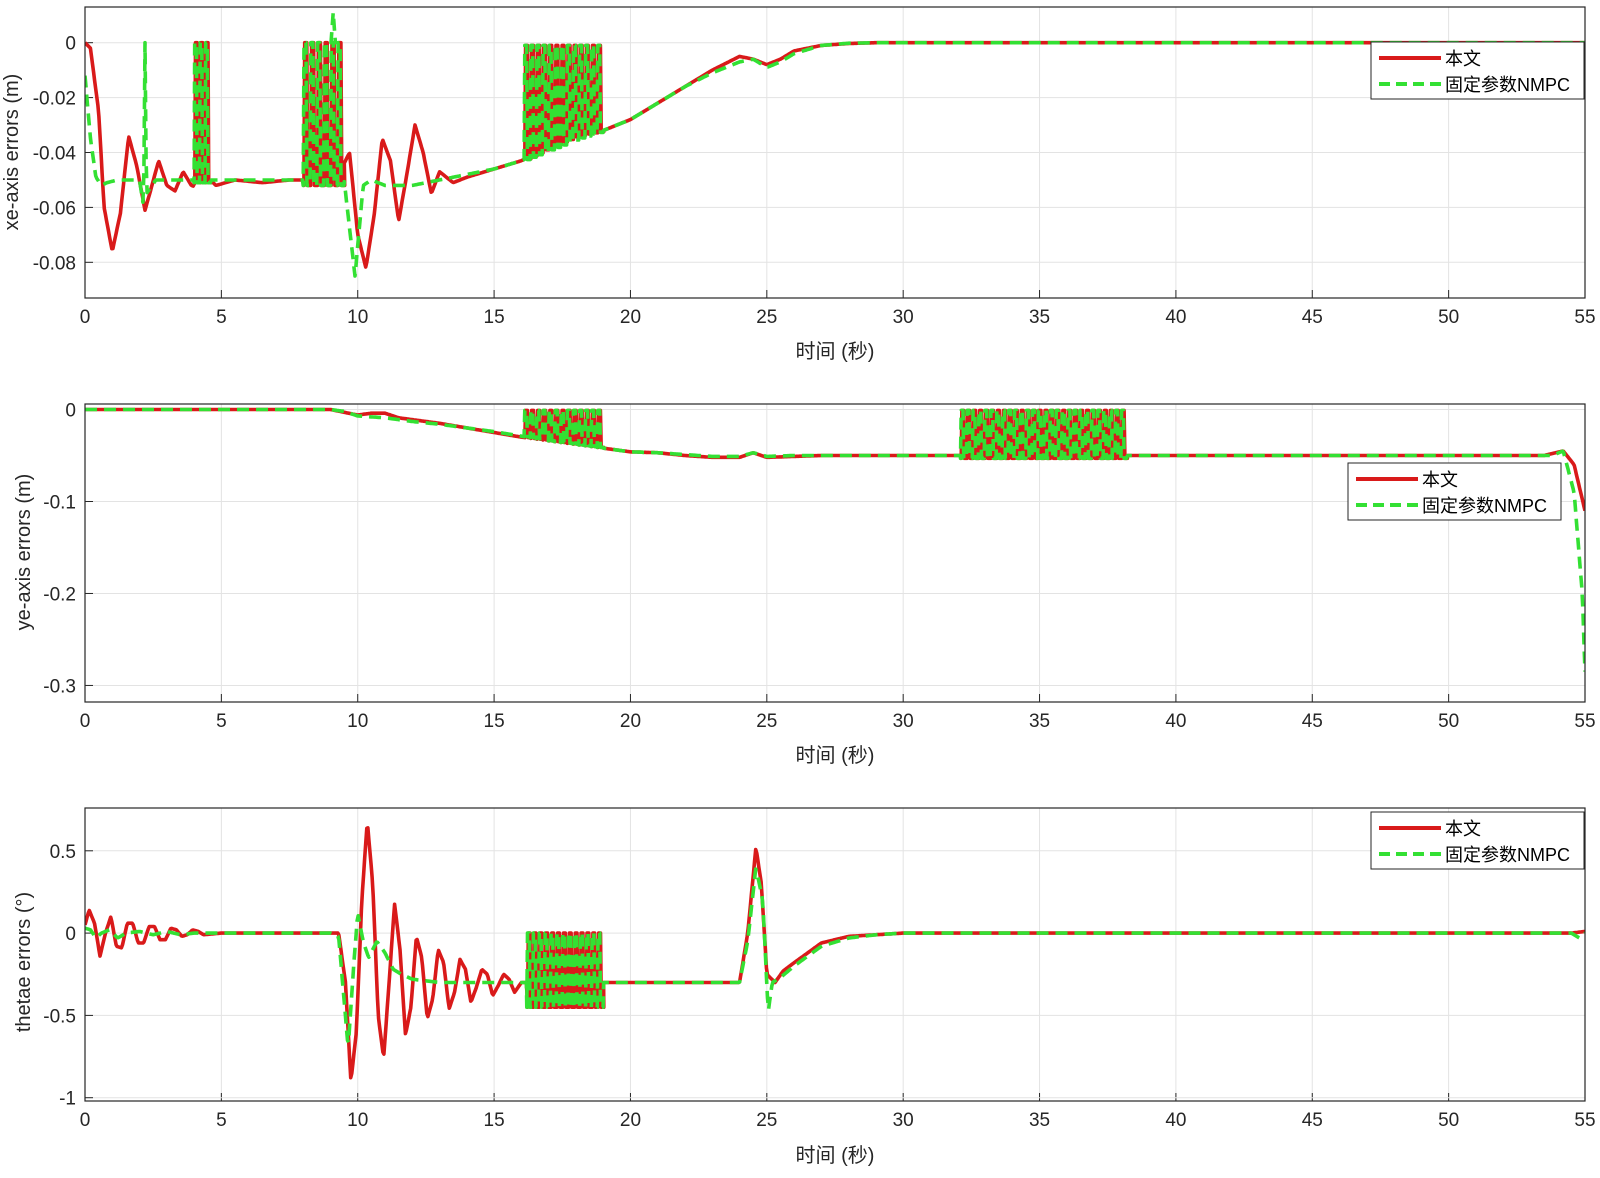 This screenshot has height=1178, width=1600. I want to click on y-tick-label: -0.3, so click(59, 686).